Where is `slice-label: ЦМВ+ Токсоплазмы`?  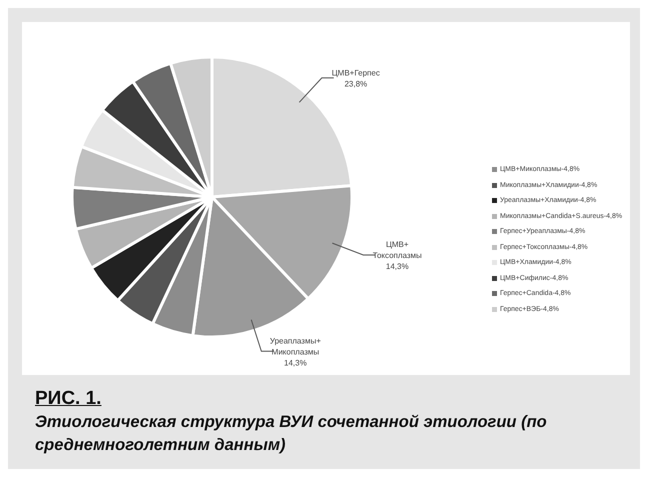 slice-label: ЦМВ+ Токсоплазмы is located at coordinates (397, 250).